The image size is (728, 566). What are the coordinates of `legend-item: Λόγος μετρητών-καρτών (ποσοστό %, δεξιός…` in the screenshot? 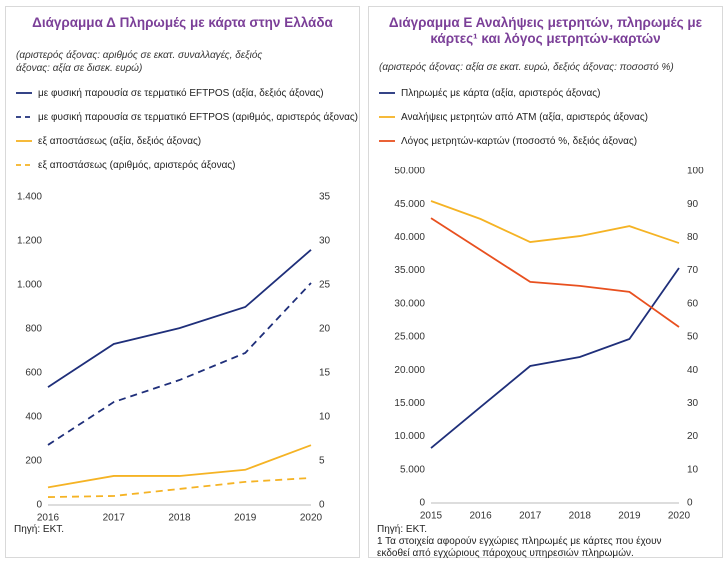 It's located at (513, 141).